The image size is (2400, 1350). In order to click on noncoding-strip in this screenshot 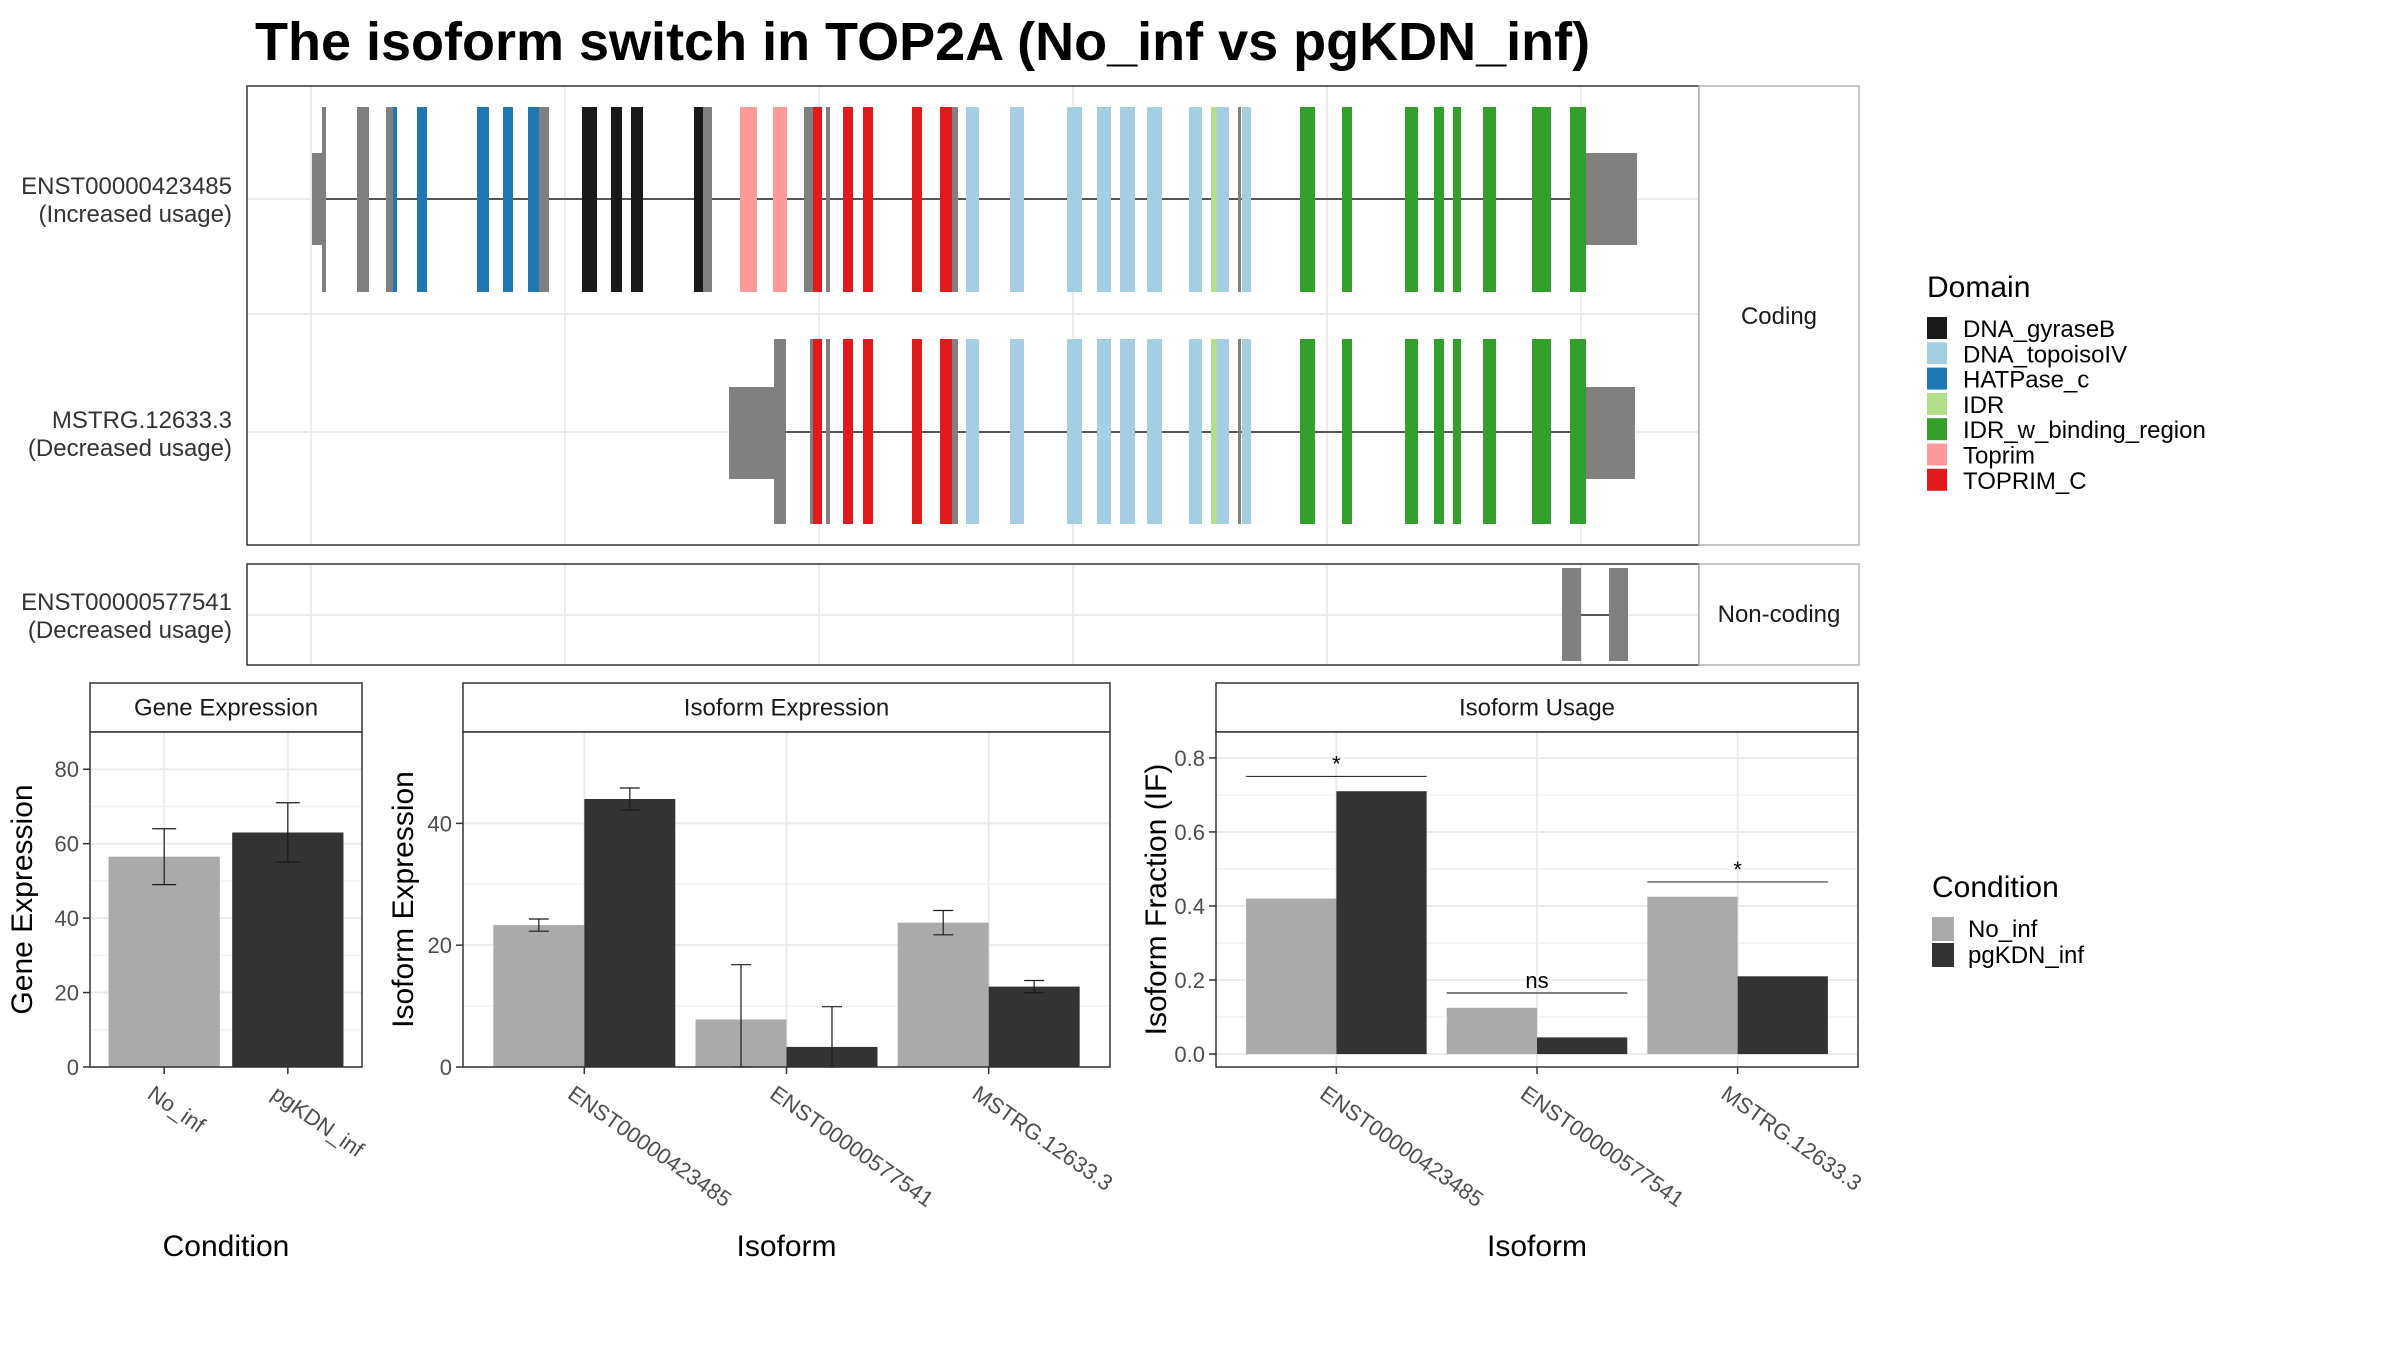, I will do `click(1779, 614)`.